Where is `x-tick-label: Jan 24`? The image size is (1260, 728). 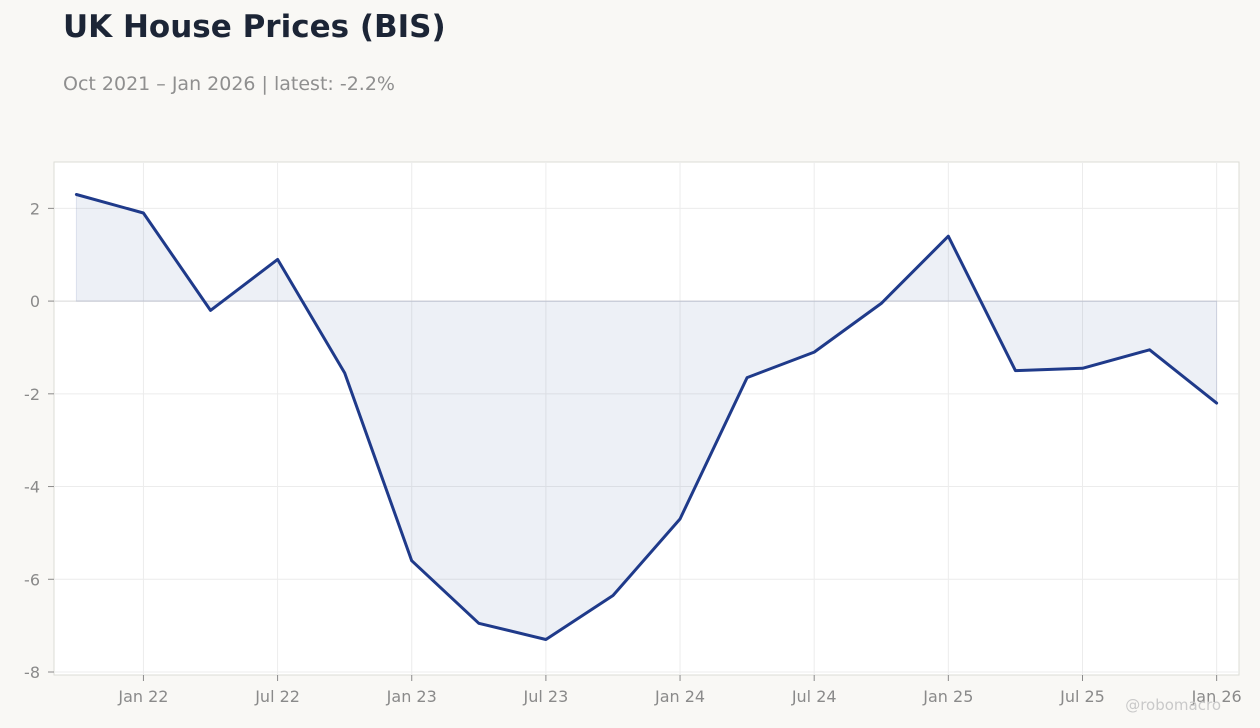
x-tick-label: Jan 24 is located at coordinates (679, 696).